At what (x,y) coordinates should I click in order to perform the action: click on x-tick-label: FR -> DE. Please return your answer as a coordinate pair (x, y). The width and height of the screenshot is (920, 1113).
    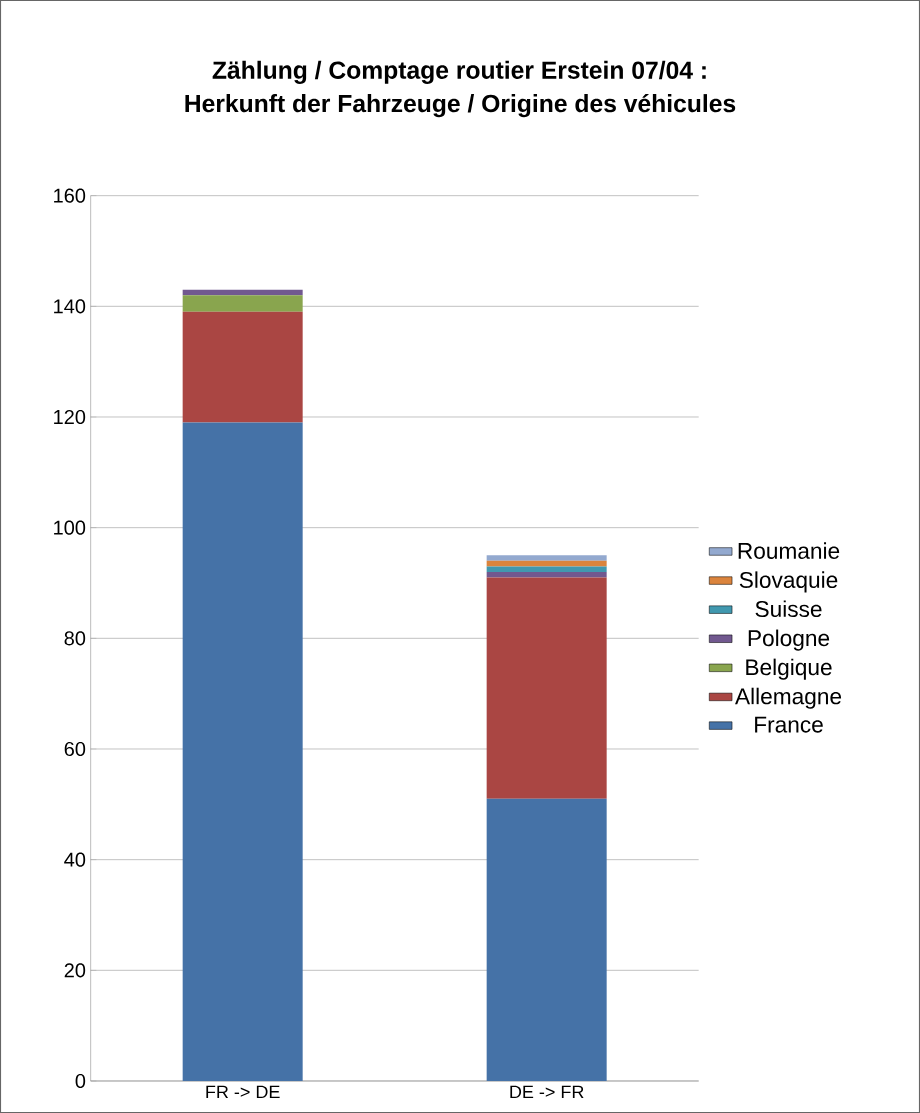
    Looking at the image, I should click on (243, 1092).